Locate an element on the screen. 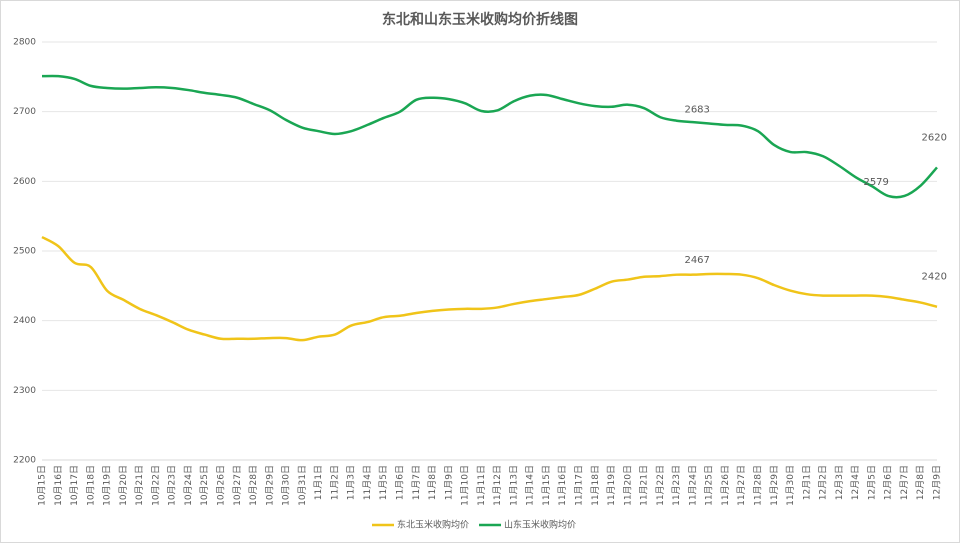 This screenshot has width=960, height=543. x-tick-label: 11月17日 is located at coordinates (579, 485).